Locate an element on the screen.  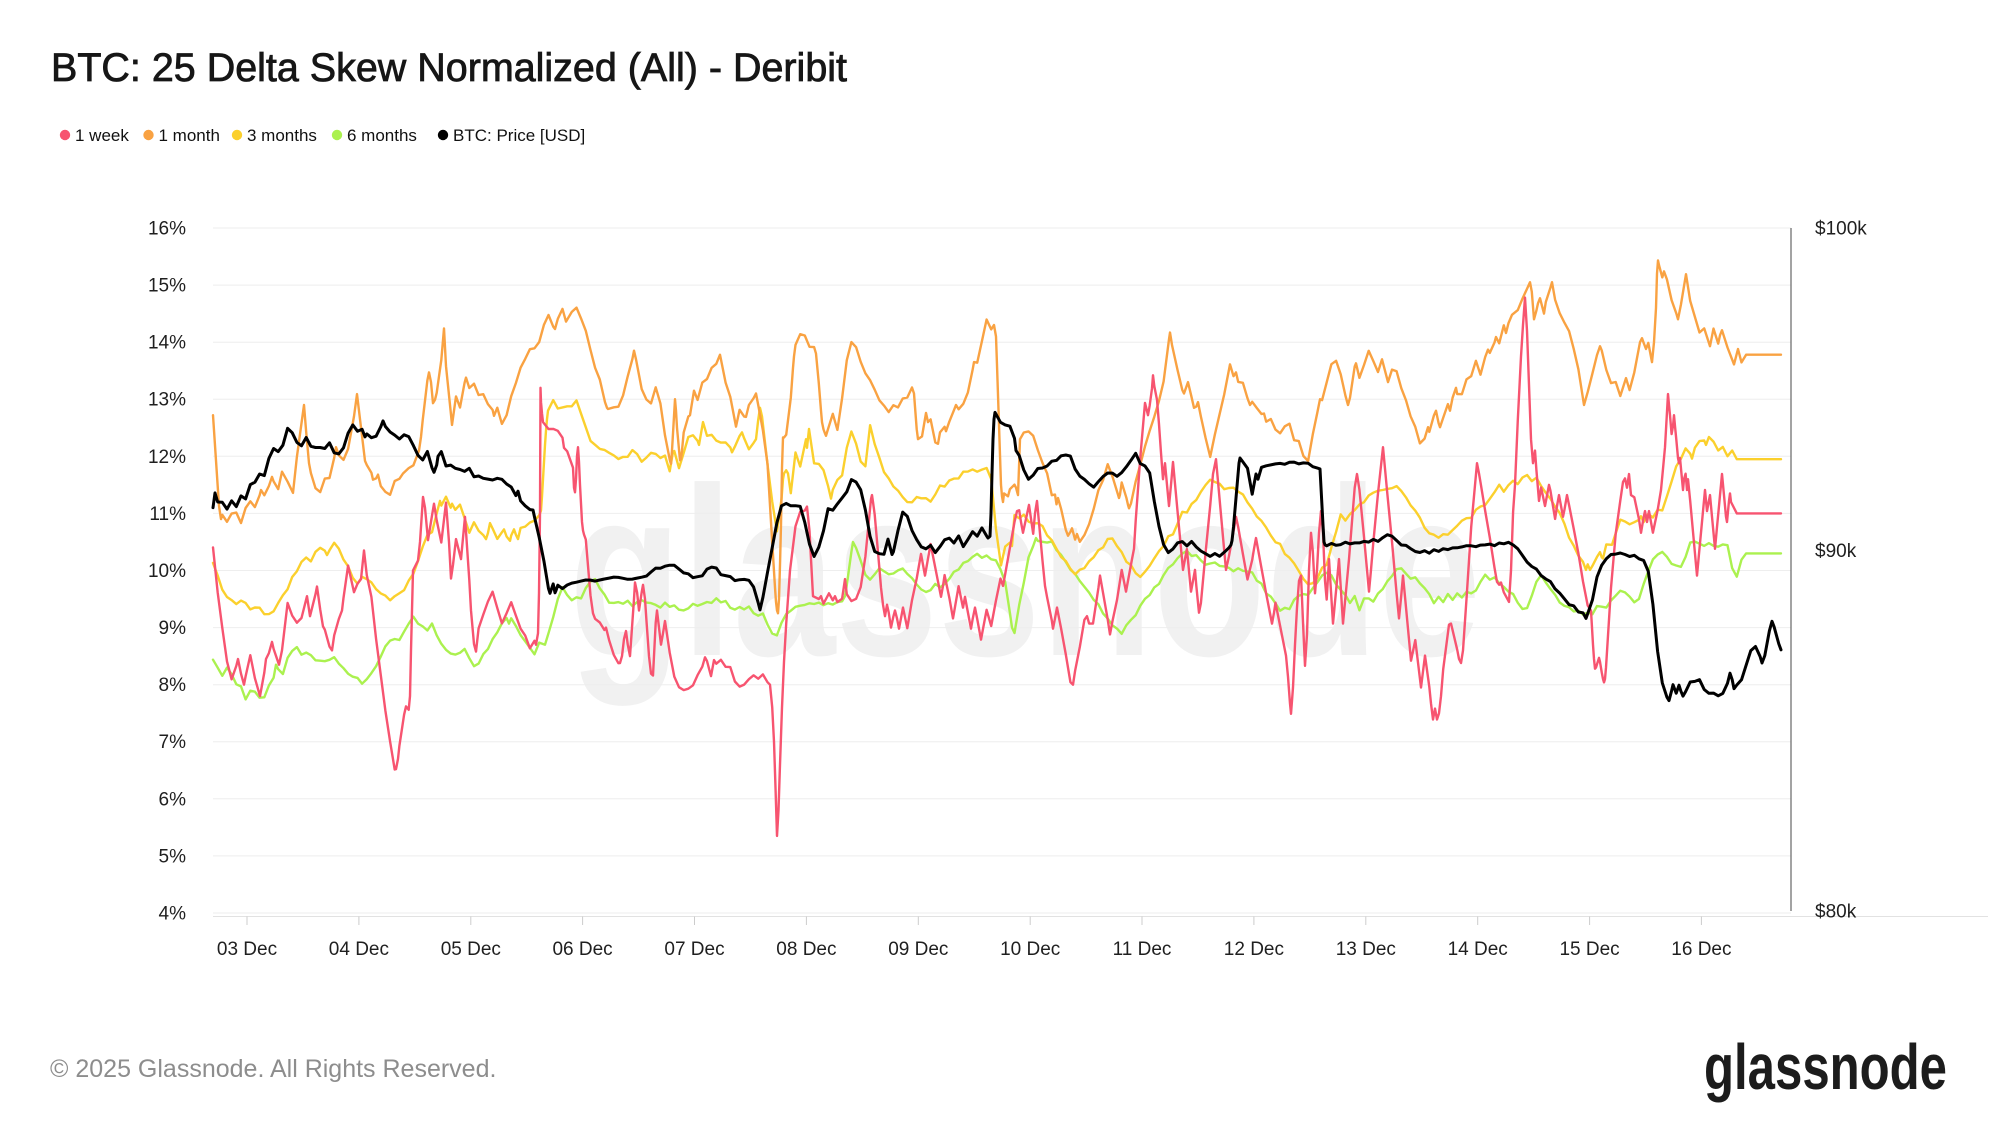
svg-text: glassnode is located at coordinates (1825, 1067).